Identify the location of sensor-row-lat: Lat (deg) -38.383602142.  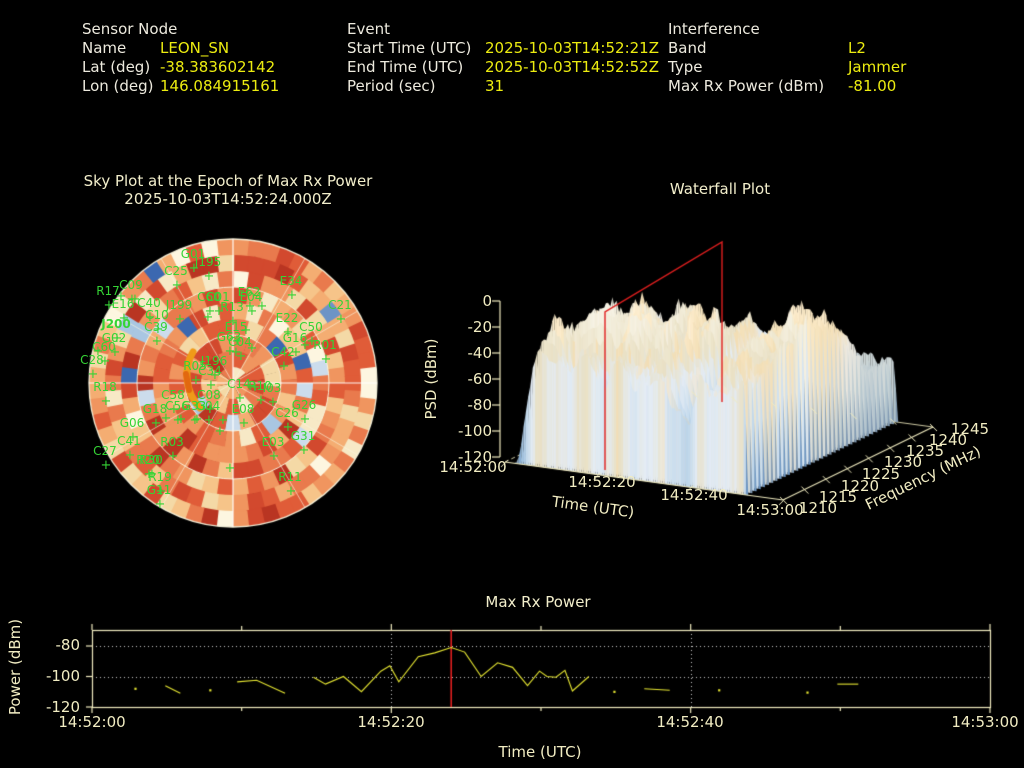
(179, 67).